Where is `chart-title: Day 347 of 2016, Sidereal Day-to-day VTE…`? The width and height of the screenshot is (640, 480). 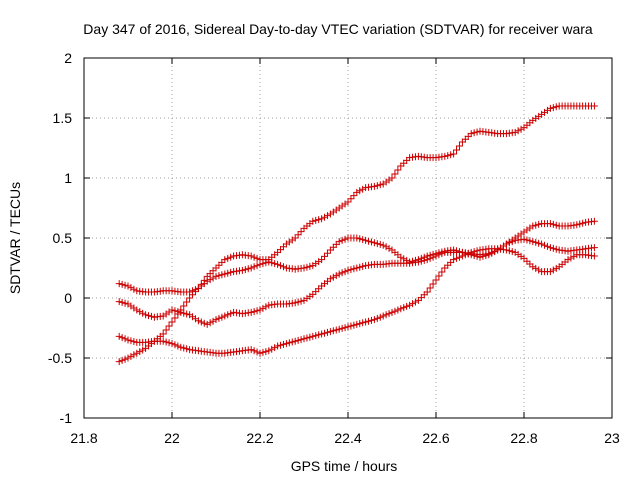 chart-title: Day 347 of 2016, Sidereal Day-to-day VTE… is located at coordinates (338, 29).